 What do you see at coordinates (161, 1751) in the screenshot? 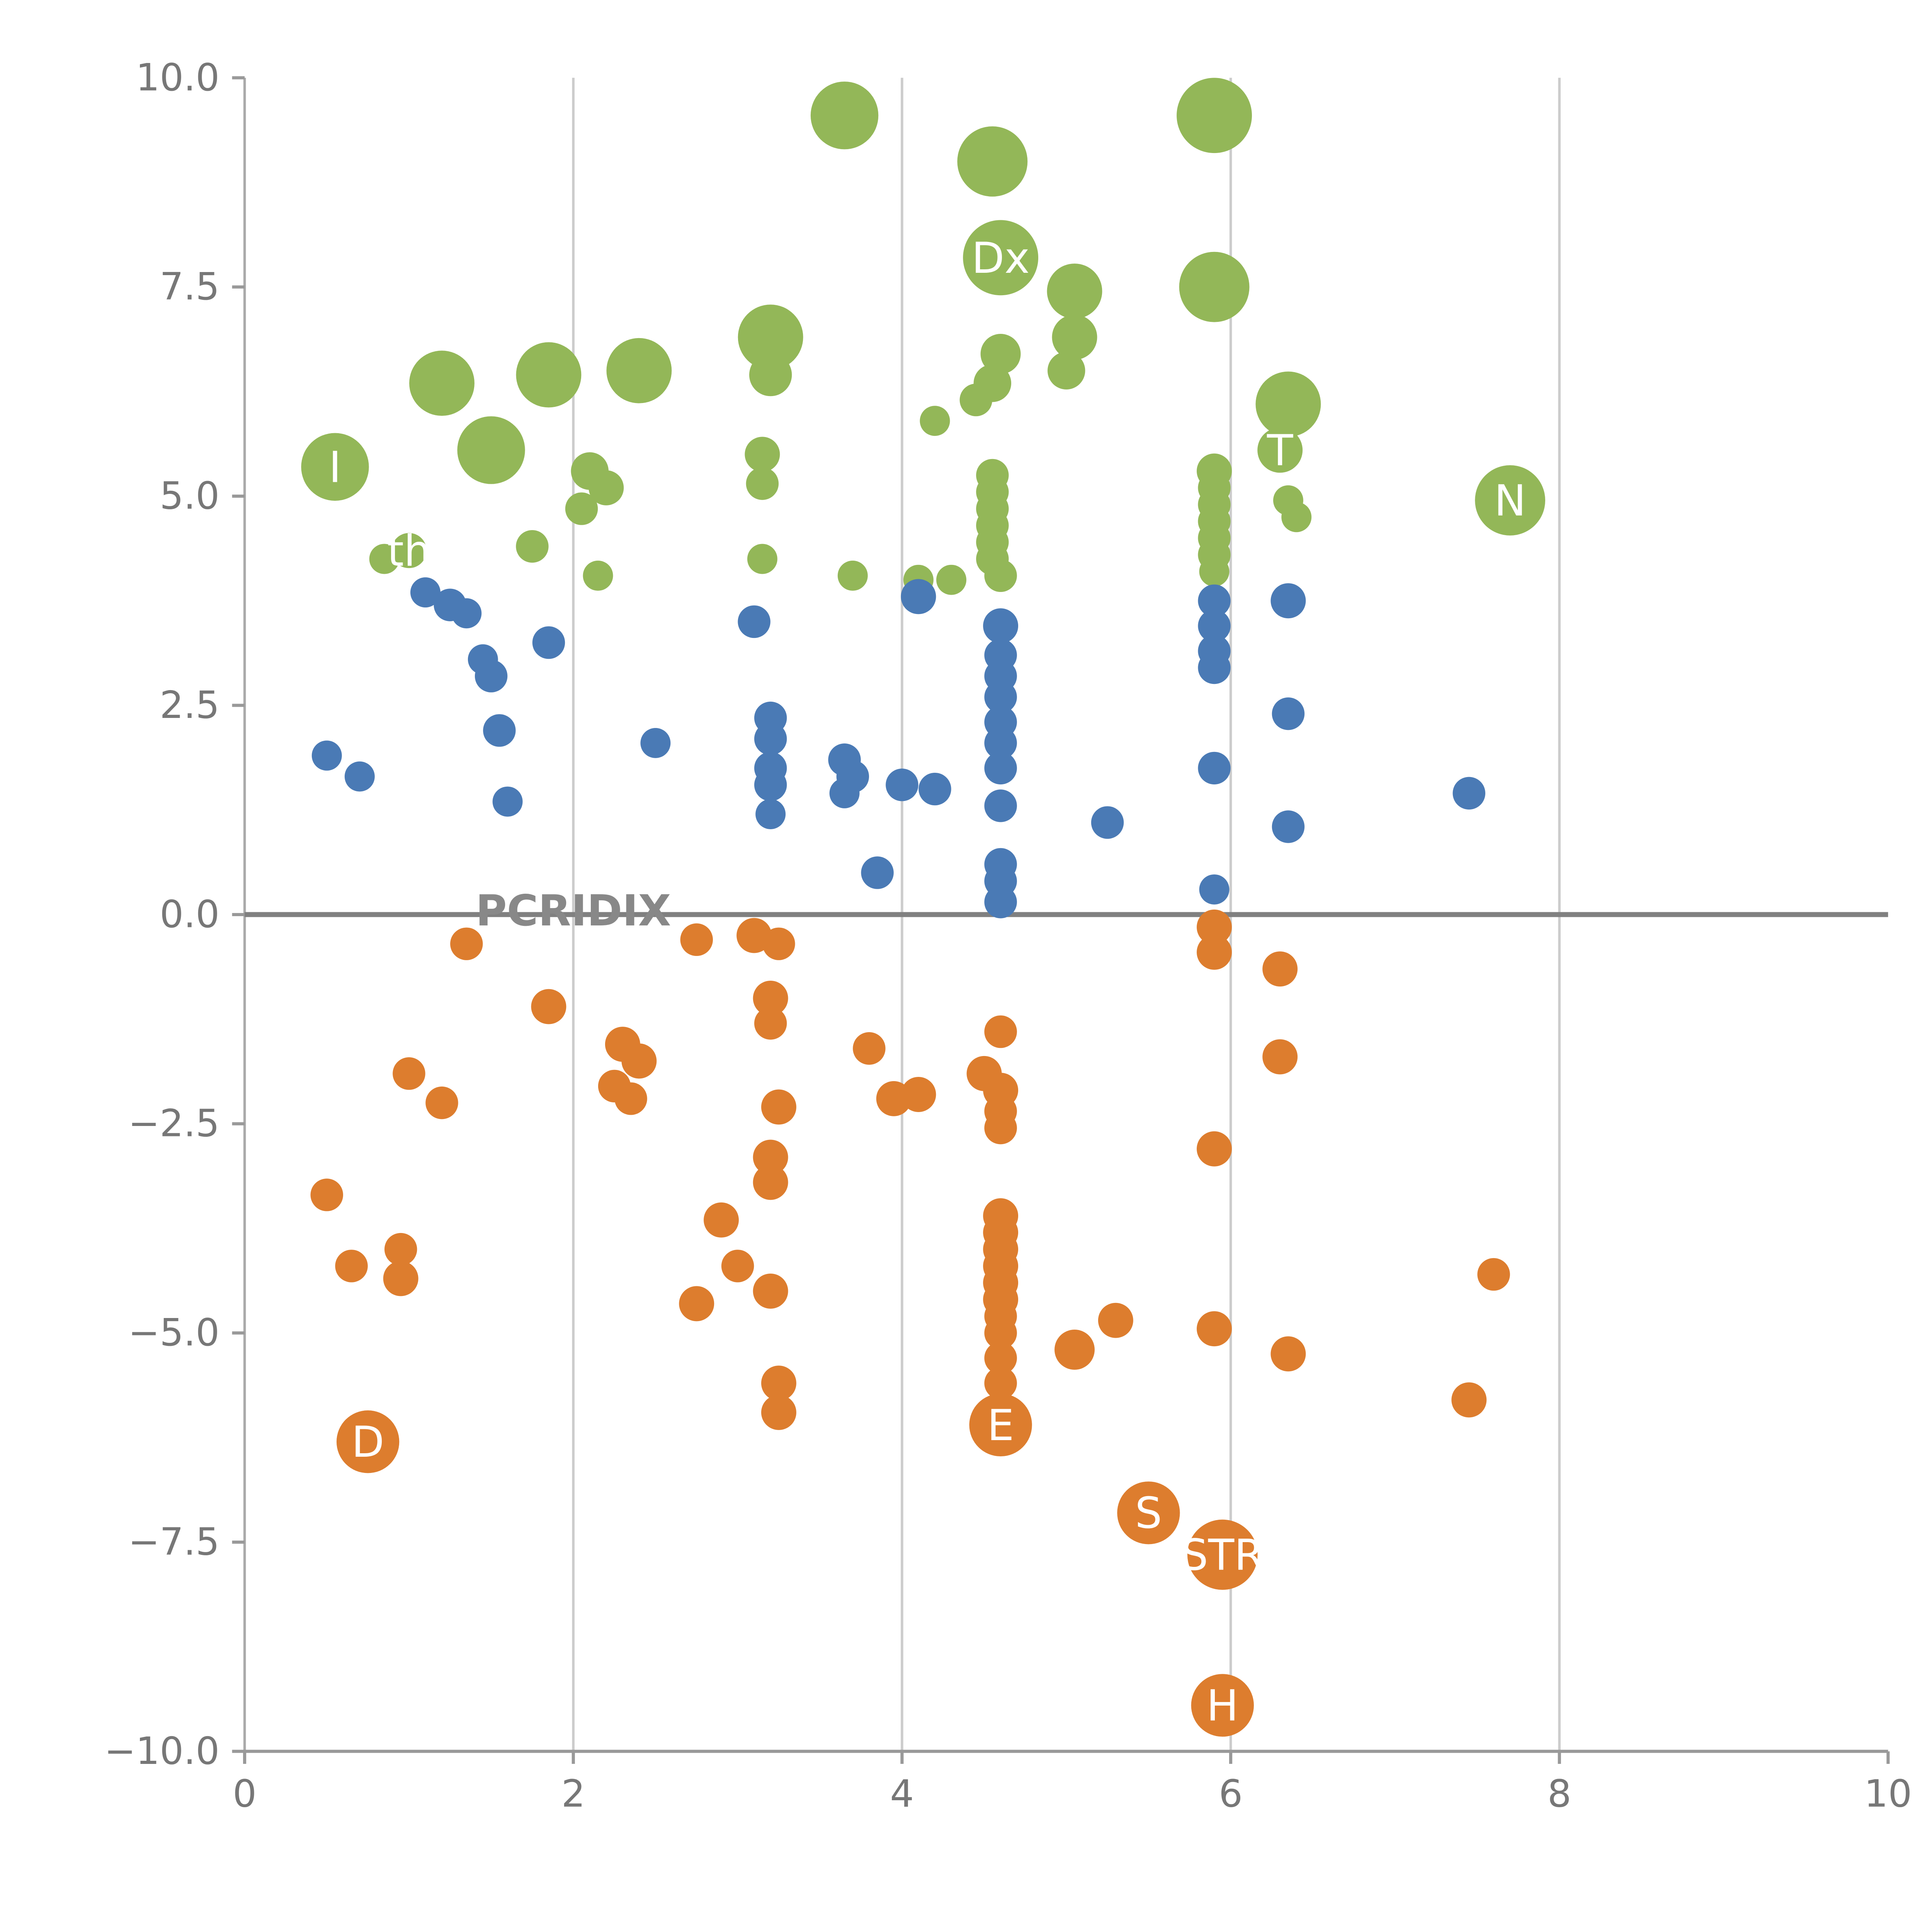
I see `y-tick-label: −10.0` at bounding box center [161, 1751].